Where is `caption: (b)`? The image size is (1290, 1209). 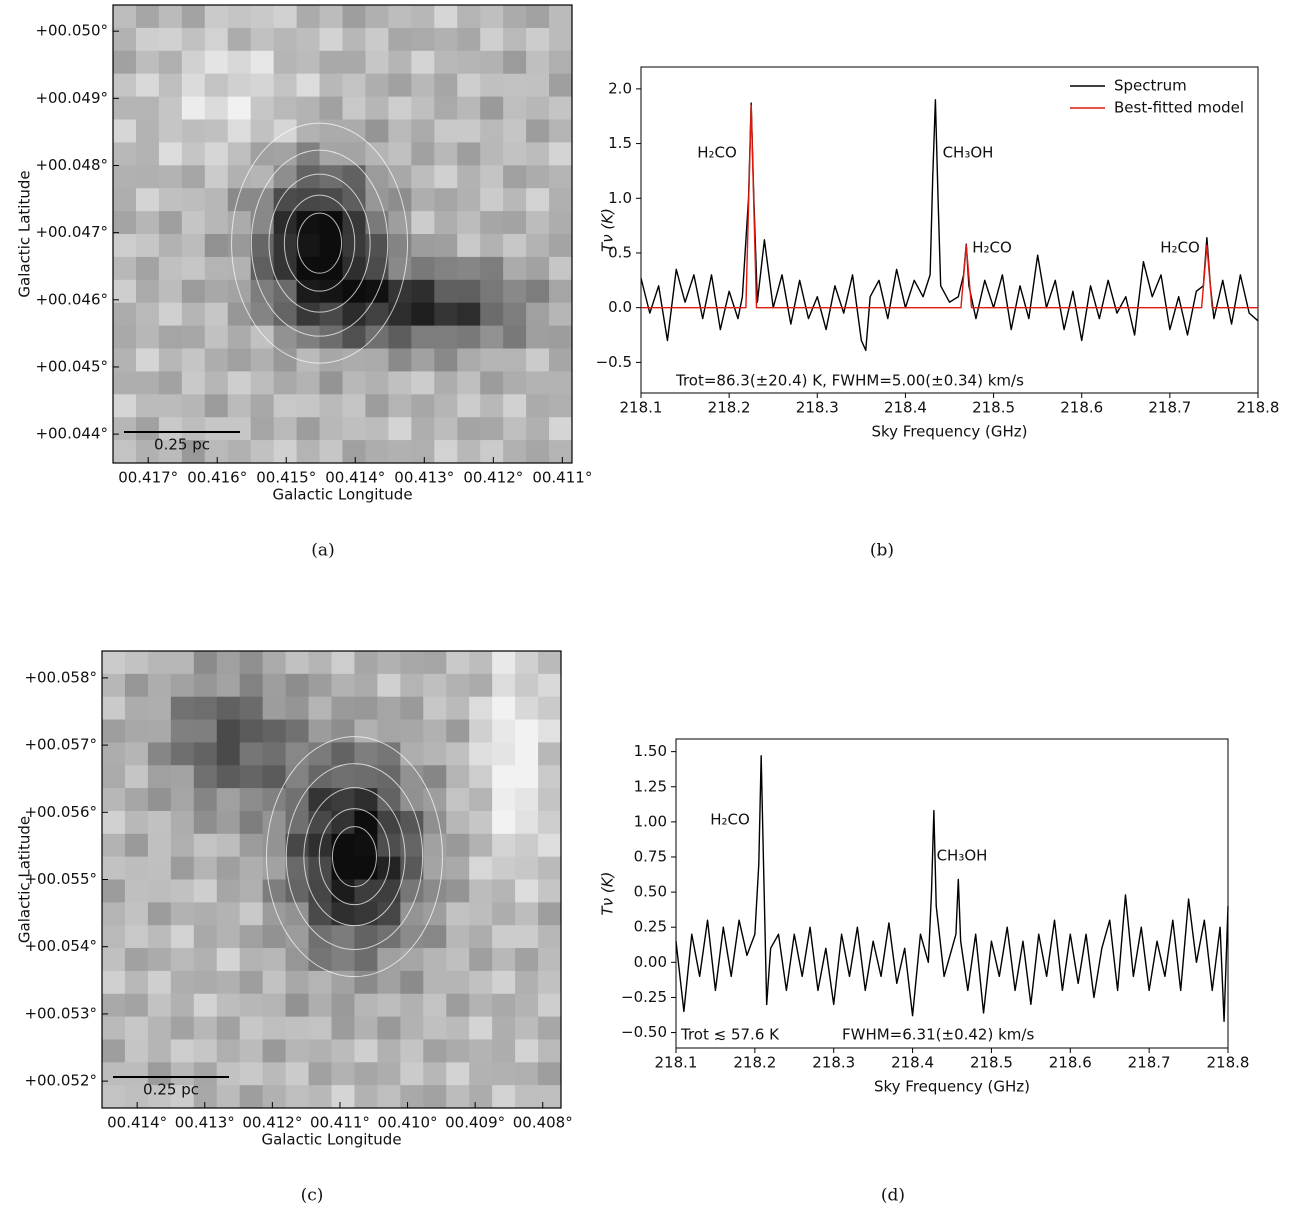
caption: (b) is located at coordinates (882, 551).